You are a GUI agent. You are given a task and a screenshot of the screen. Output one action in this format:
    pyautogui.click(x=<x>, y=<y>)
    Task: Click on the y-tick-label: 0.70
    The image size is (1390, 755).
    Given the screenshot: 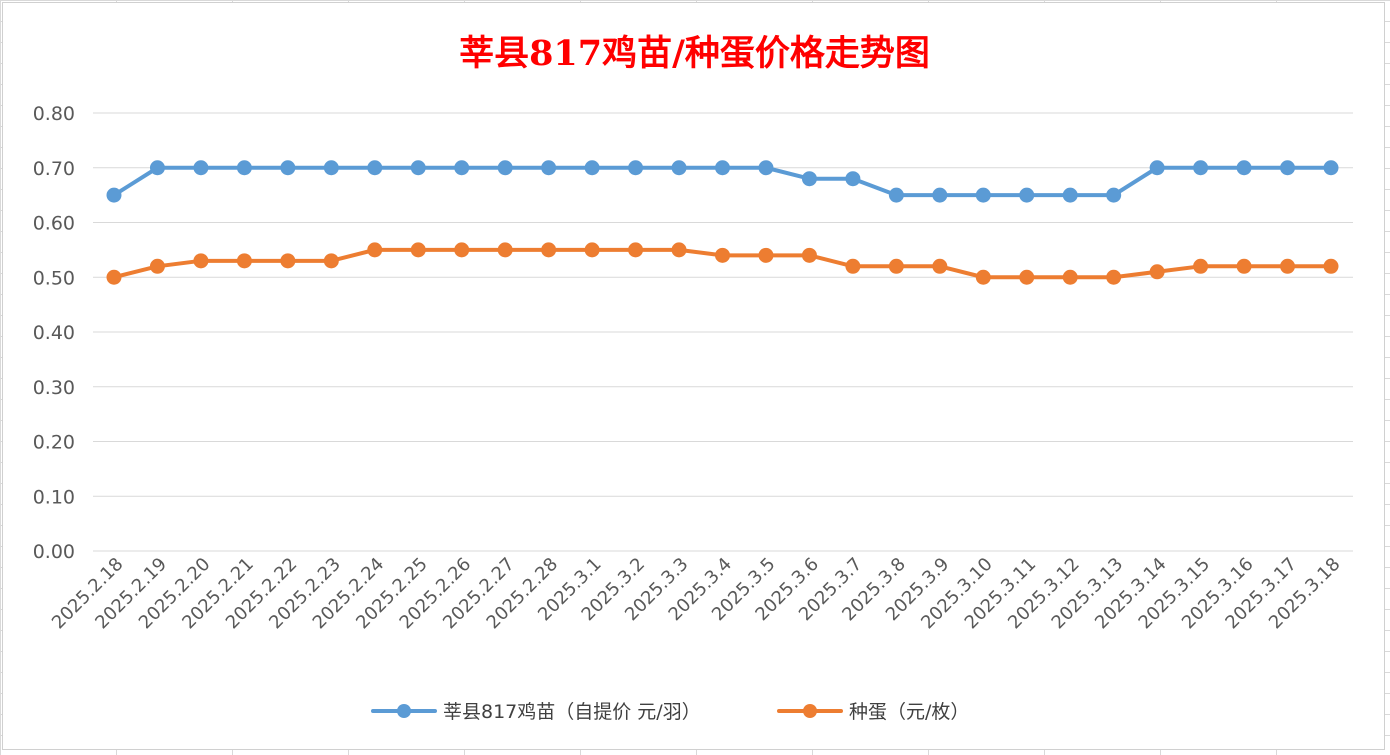 What is the action you would take?
    pyautogui.click(x=54, y=169)
    